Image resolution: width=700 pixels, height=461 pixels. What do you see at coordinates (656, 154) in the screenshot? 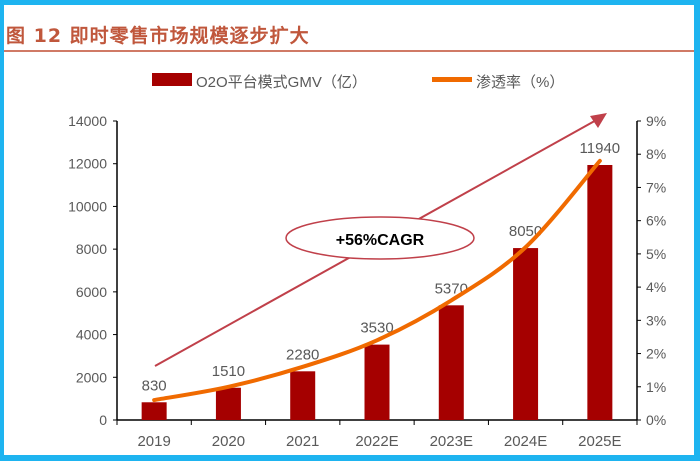
I see `right-tick-label: 8%` at bounding box center [656, 154].